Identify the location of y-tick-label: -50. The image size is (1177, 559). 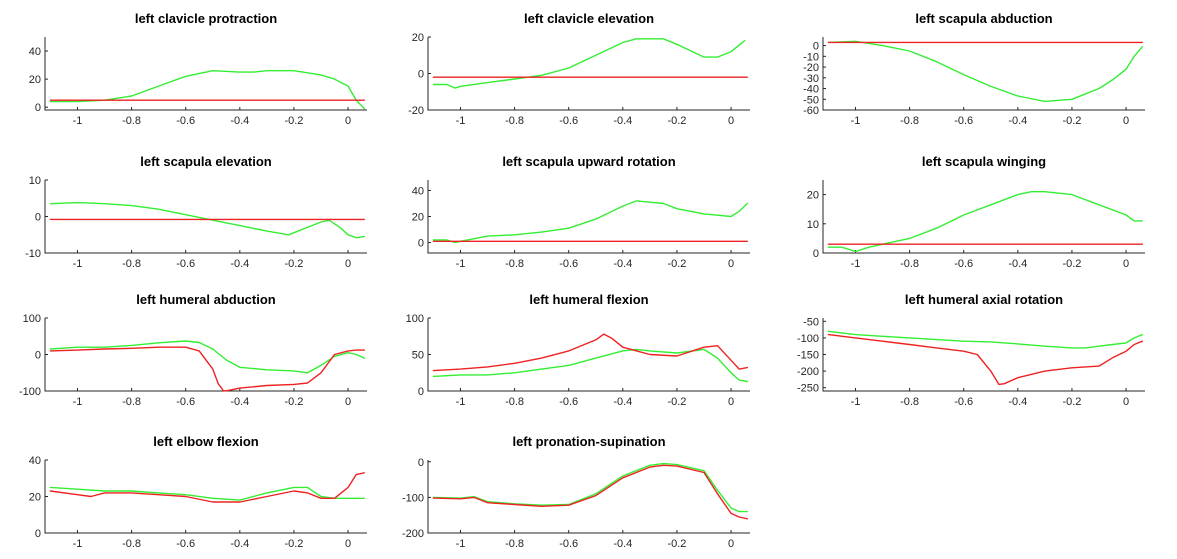
(811, 100).